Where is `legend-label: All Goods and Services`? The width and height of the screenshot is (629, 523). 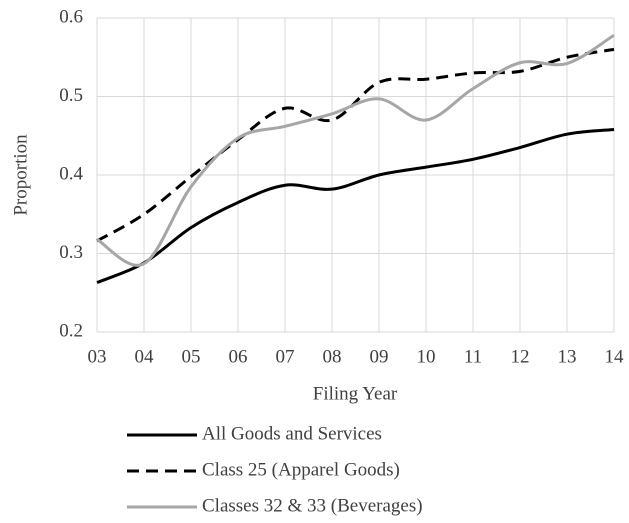
legend-label: All Goods and Services is located at coordinates (292, 433).